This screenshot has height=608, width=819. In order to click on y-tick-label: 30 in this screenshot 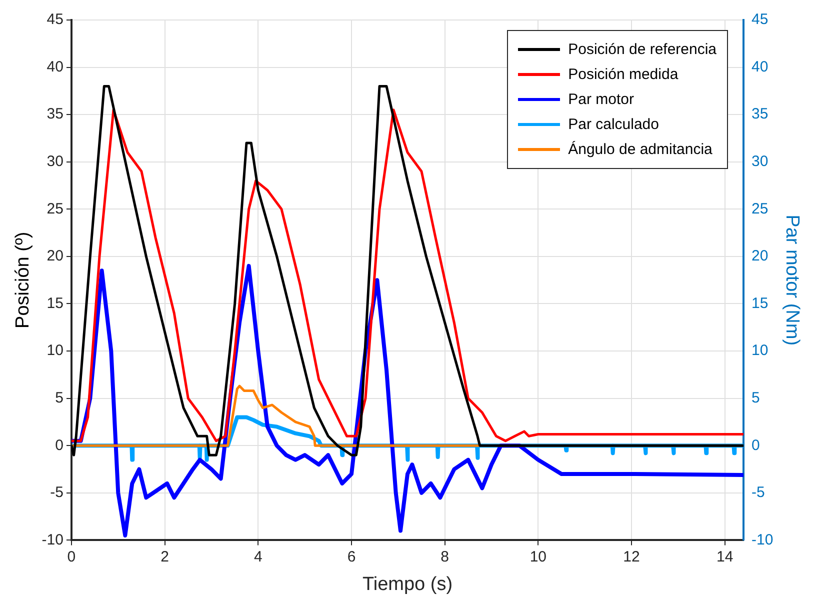, I will do `click(55, 161)`.